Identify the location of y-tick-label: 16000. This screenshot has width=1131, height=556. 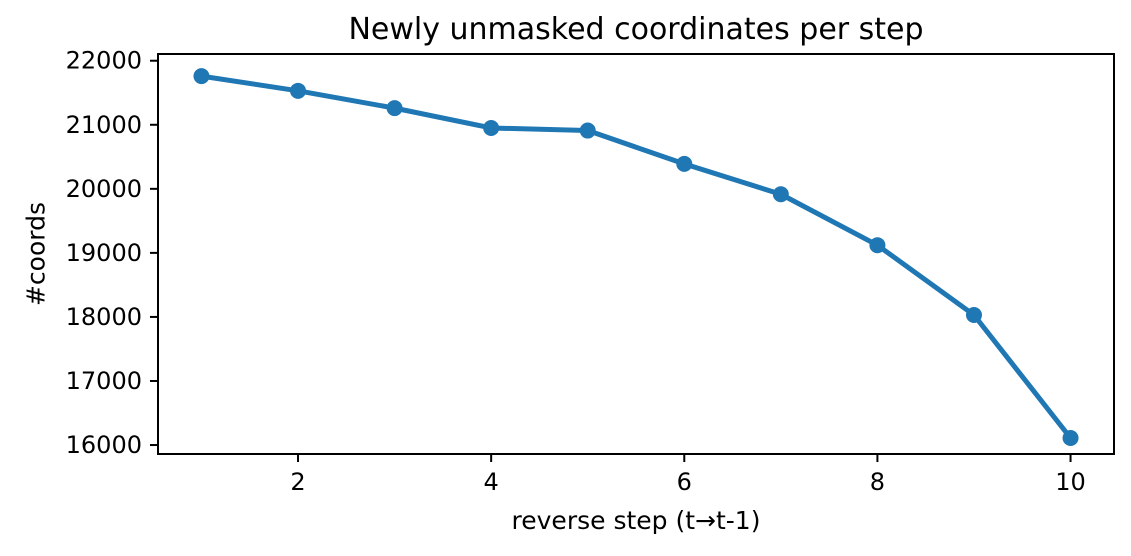
(104, 445).